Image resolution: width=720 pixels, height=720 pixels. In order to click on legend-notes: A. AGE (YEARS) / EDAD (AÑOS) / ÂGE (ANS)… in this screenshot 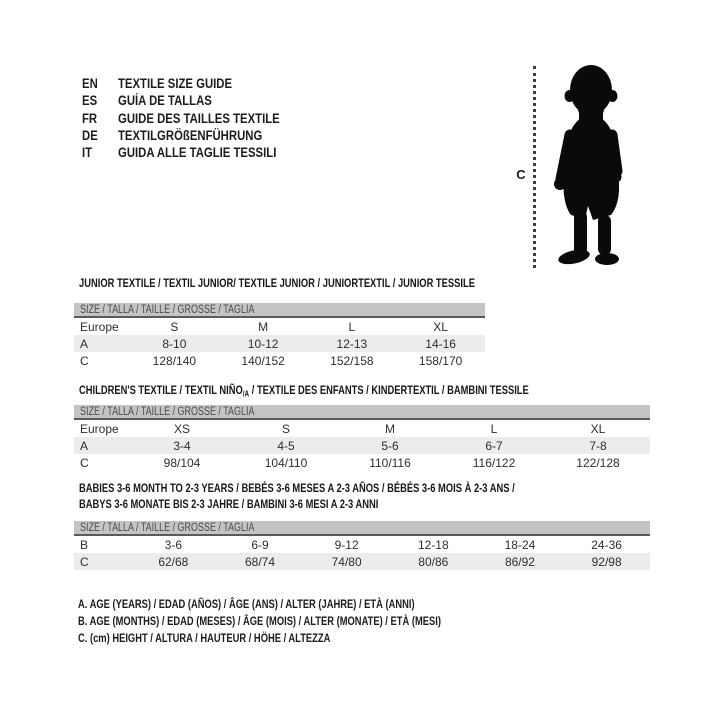, I will do `click(310, 621)`.